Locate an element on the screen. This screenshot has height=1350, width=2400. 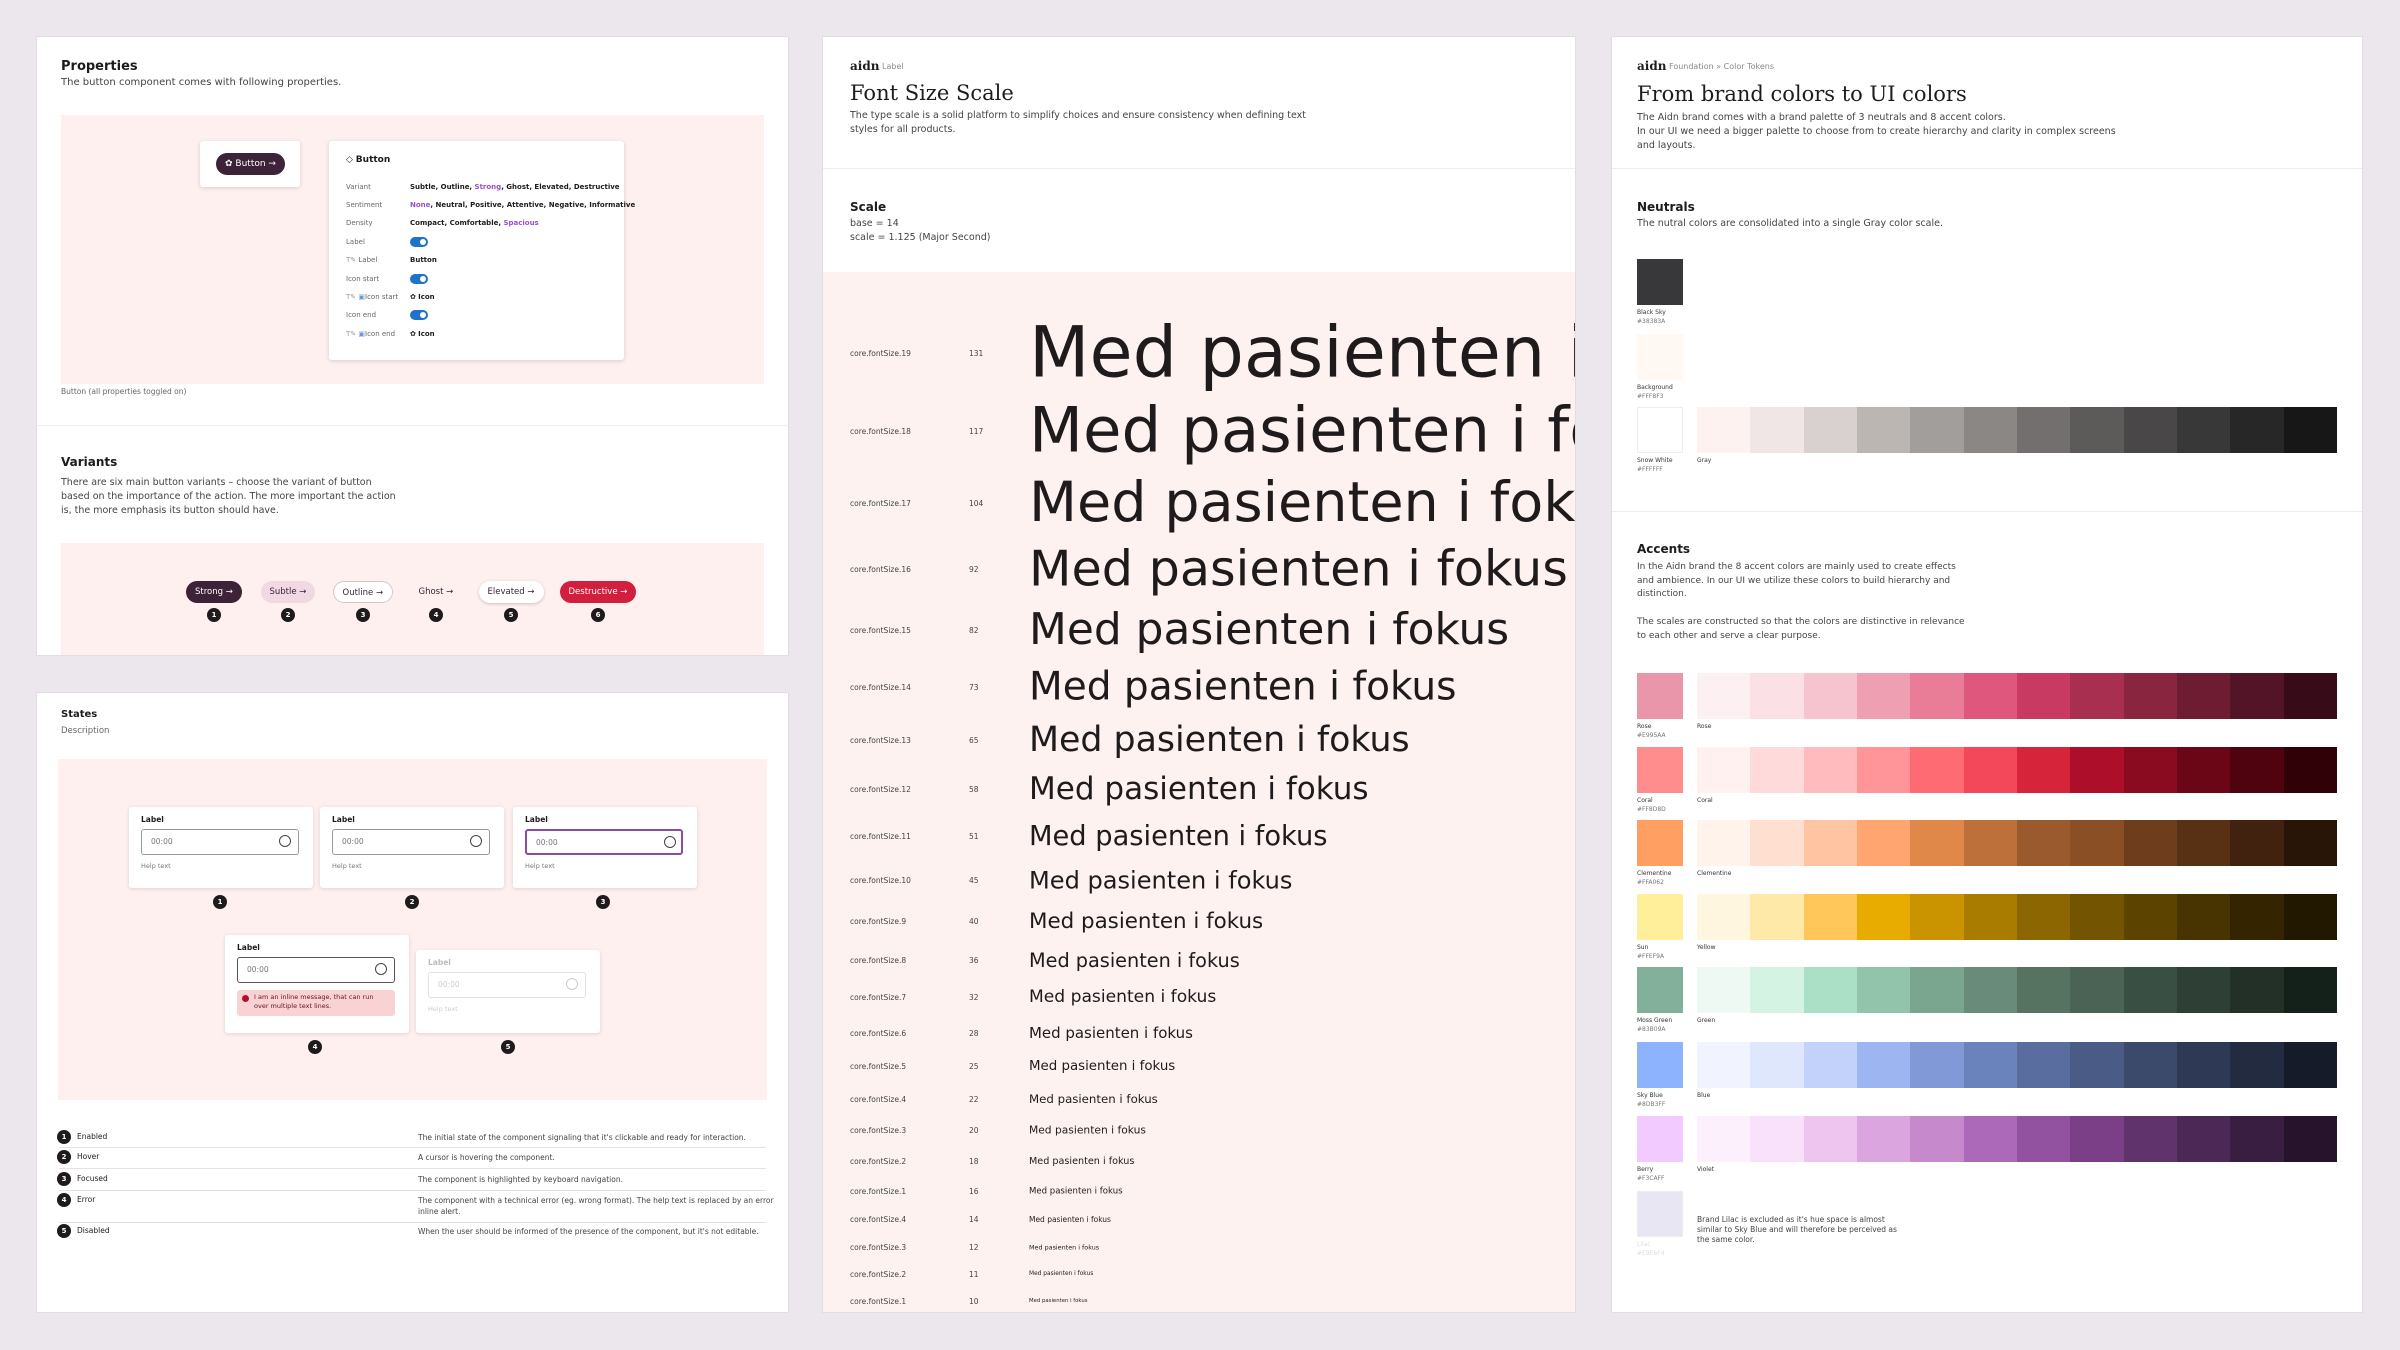
property-label-text: Variant is located at coordinates (358, 187).